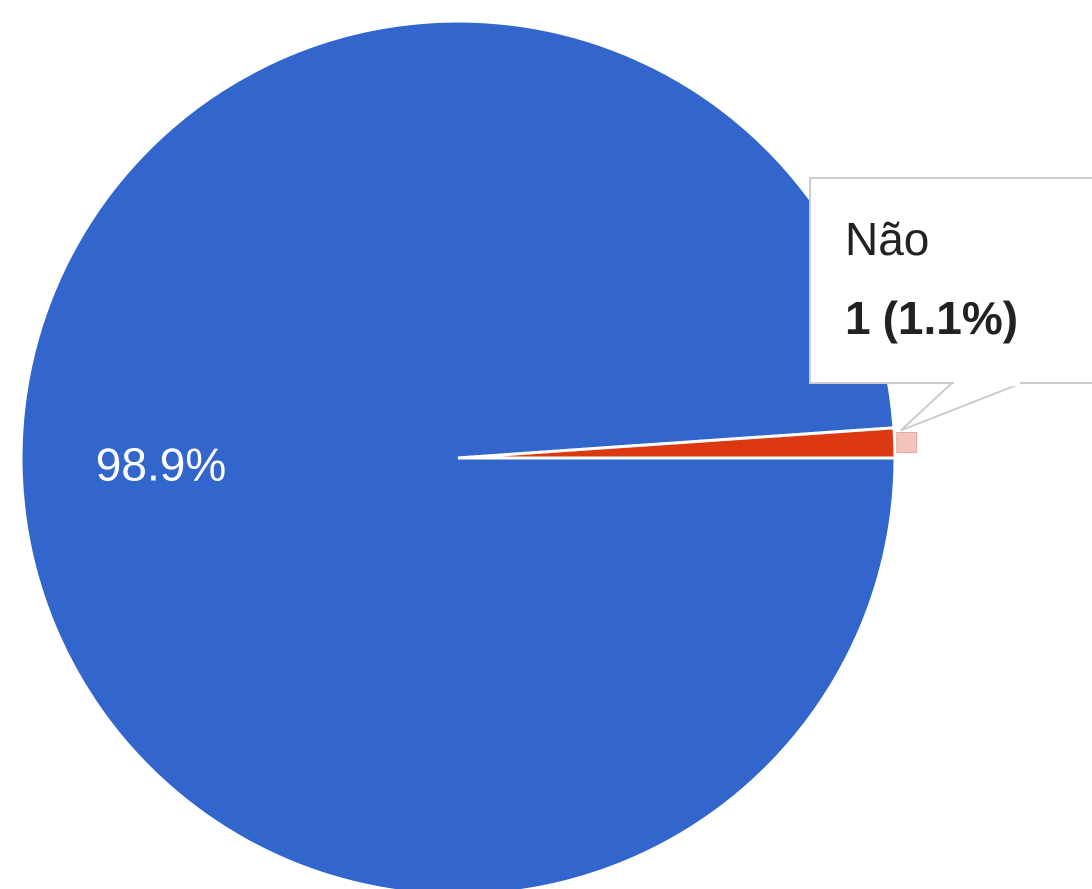  What do you see at coordinates (887, 239) in the screenshot?
I see `tooltip-category: Não` at bounding box center [887, 239].